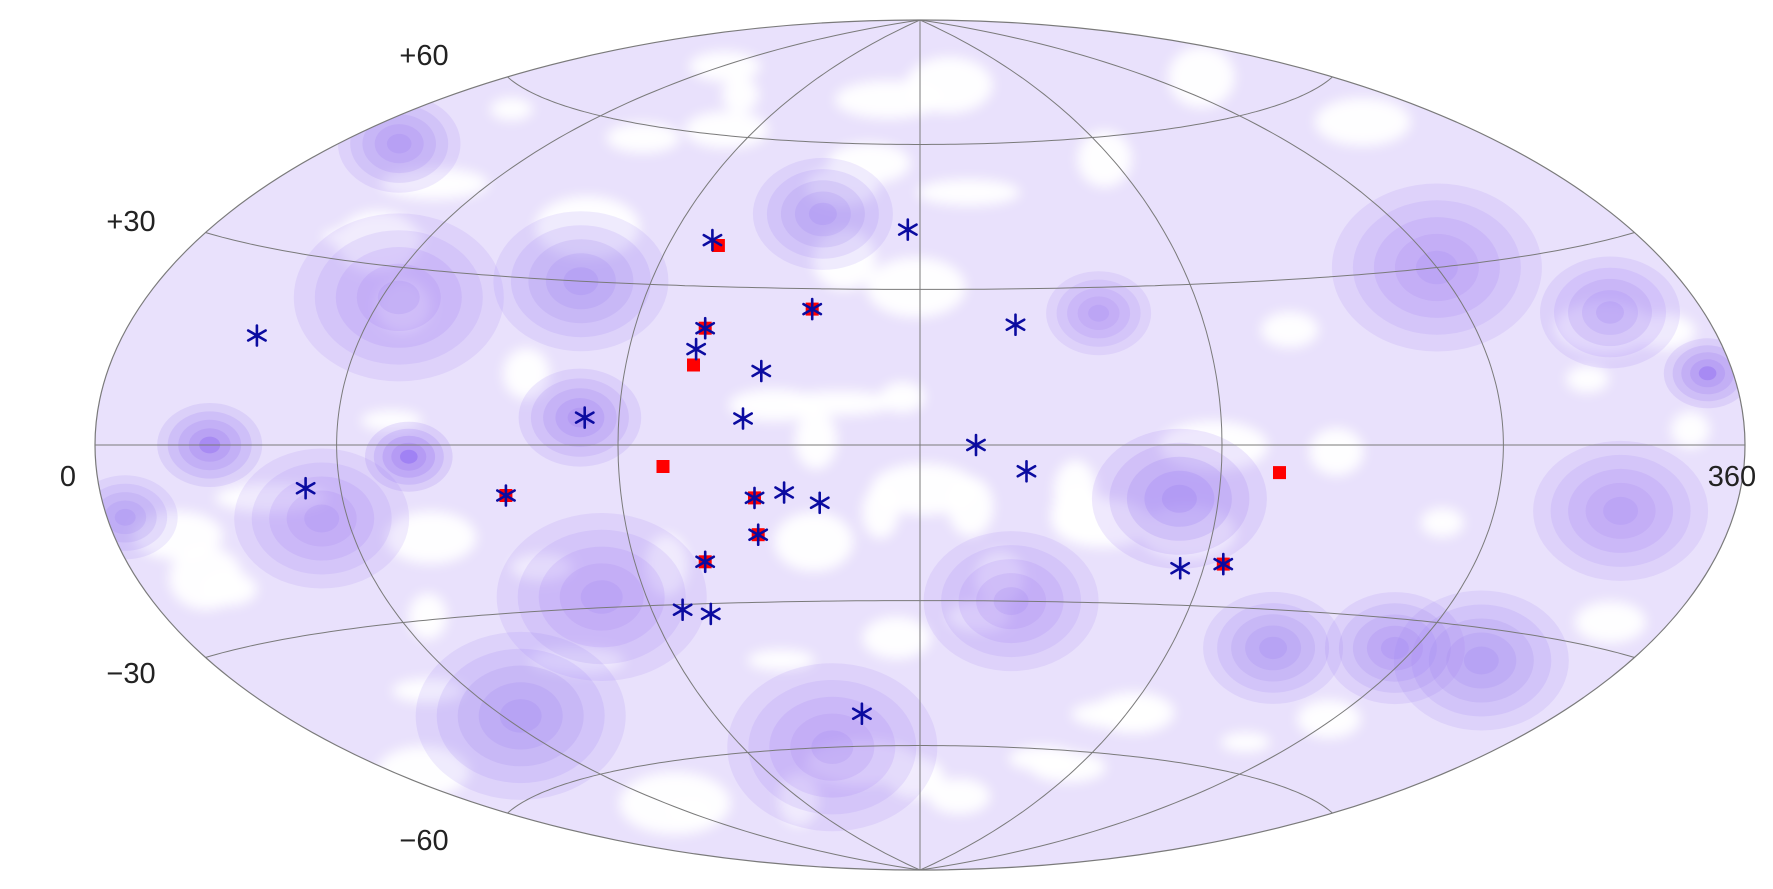 Image resolution: width=1773 pixels, height=889 pixels. Describe the element at coordinates (423, 841) in the screenshot. I see `tick-label-lat-minus-60: −60` at that location.